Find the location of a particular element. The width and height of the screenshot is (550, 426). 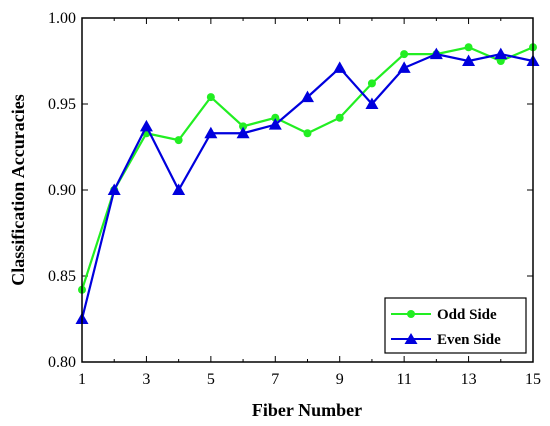

legend: Odd Side Even Side is located at coordinates (455, 325).